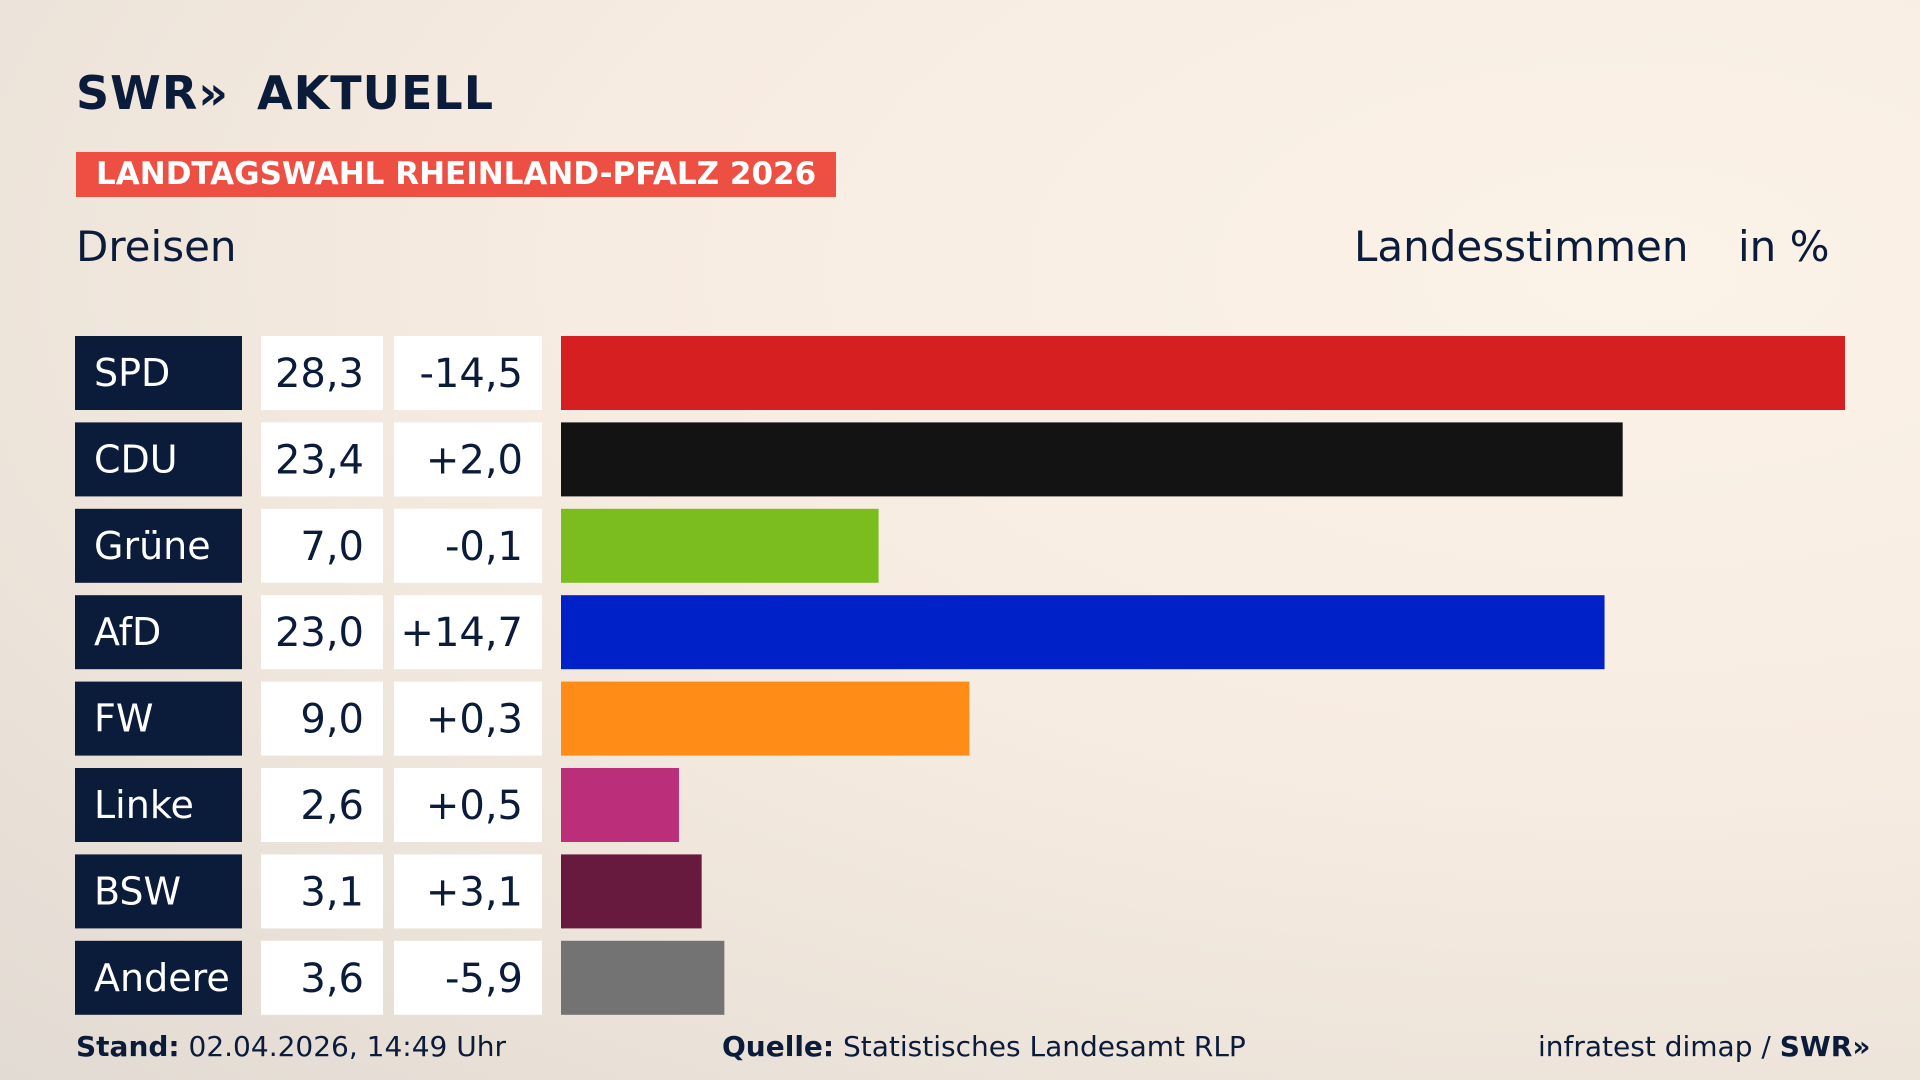  Describe the element at coordinates (332, 892) in the screenshot. I see `value-label: 3,1` at that location.